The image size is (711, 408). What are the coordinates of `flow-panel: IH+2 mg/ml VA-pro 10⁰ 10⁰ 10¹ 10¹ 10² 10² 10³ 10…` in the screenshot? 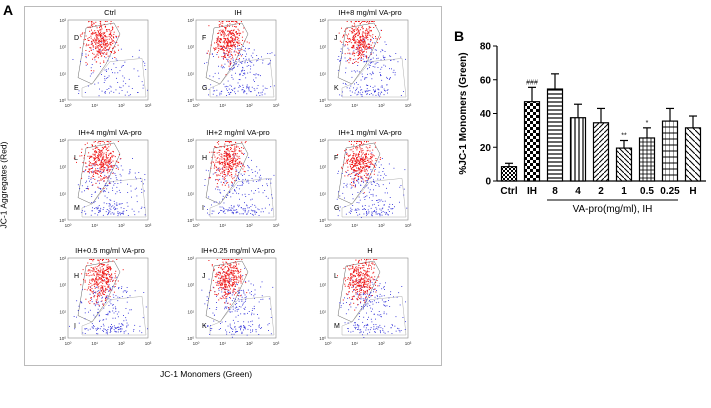 It's located at (238, 187).